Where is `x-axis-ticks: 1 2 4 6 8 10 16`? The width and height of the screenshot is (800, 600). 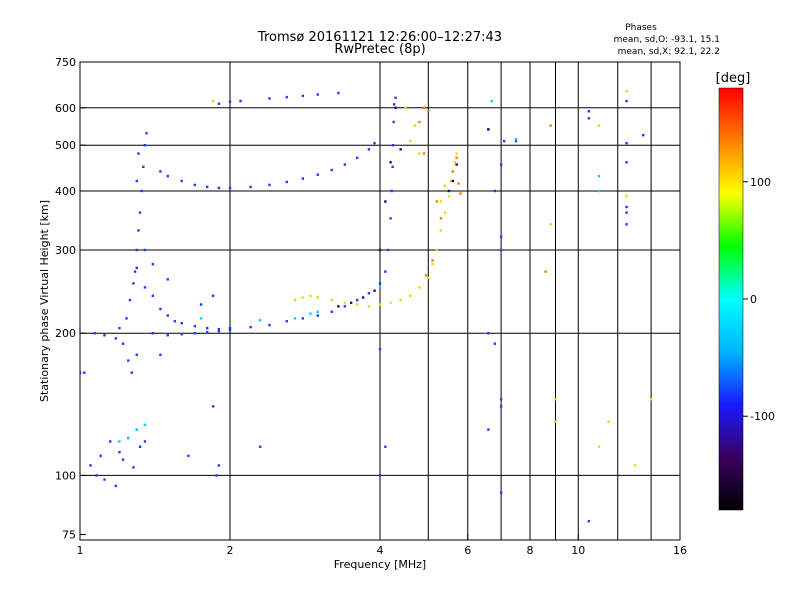 x-axis-ticks: 1 2 4 6 8 10 16 is located at coordinates (382, 545).